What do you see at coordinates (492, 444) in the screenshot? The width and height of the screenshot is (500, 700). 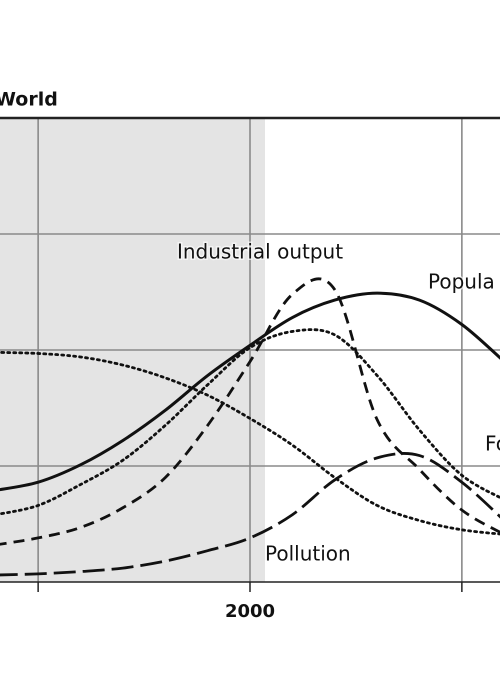 I see `series-label: Fo` at bounding box center [492, 444].